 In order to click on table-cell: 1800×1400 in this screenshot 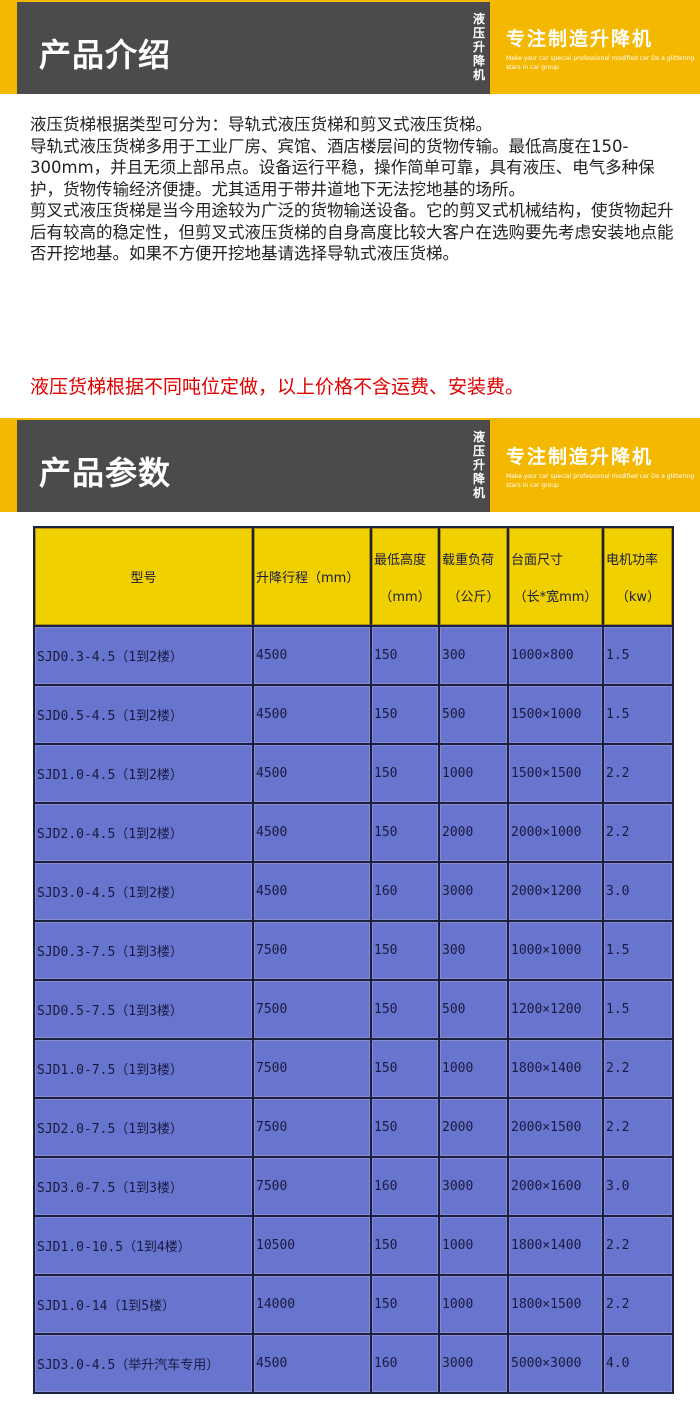, I will do `click(555, 1245)`.